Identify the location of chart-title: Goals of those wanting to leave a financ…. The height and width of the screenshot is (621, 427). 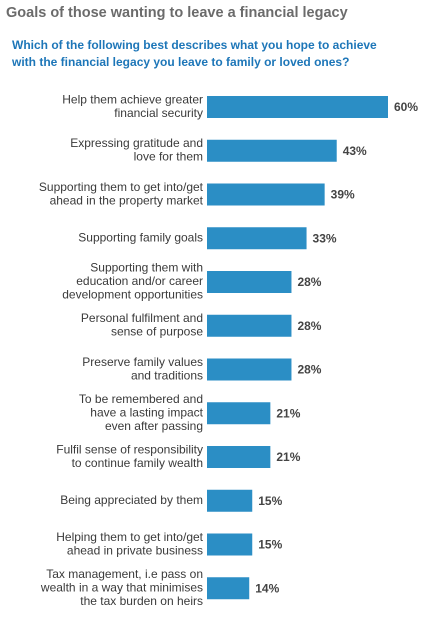
(177, 13).